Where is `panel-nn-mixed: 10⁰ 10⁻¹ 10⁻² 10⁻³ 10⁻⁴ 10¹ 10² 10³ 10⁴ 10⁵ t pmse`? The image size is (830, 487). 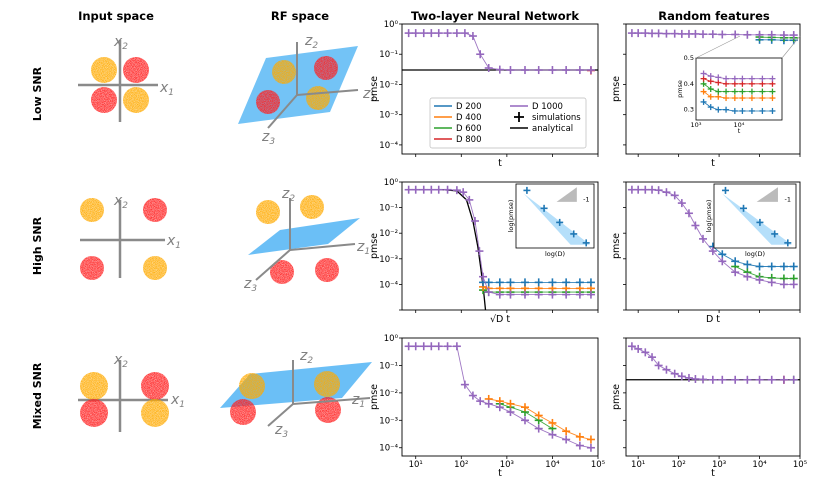 panel-nn-mixed: 10⁰ 10⁻¹ 10⁻² 10⁻³ 10⁻⁴ 10¹ 10² 10³ 10⁴ 10⁵ t pmse is located at coordinates (487, 406).